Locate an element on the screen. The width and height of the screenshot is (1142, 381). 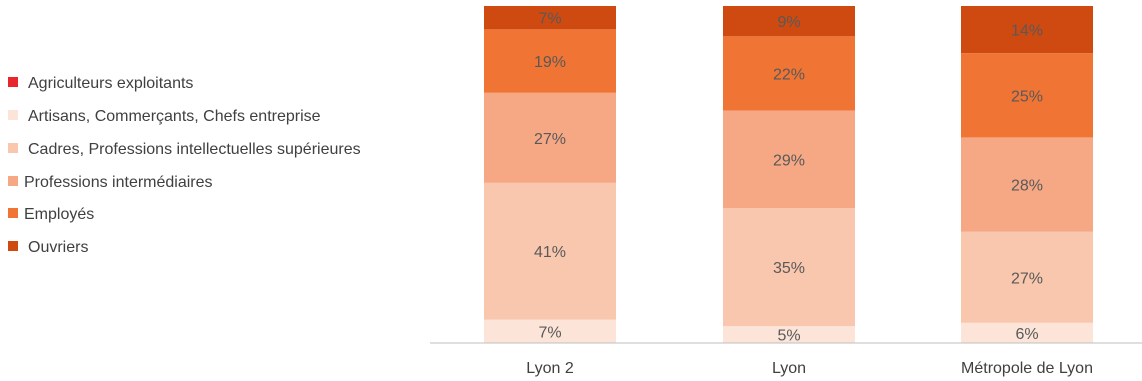
data-label-2-2: 27% is located at coordinates (1027, 278).